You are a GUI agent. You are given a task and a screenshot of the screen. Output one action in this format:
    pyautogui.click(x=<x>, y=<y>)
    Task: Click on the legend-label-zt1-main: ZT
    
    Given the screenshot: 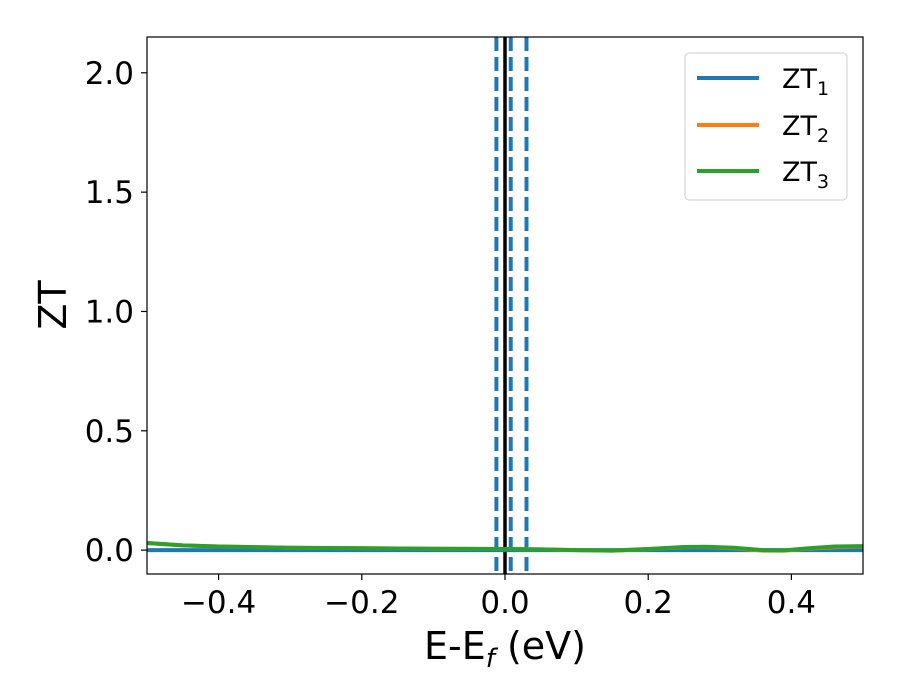 What is the action you would take?
    pyautogui.click(x=799, y=79)
    